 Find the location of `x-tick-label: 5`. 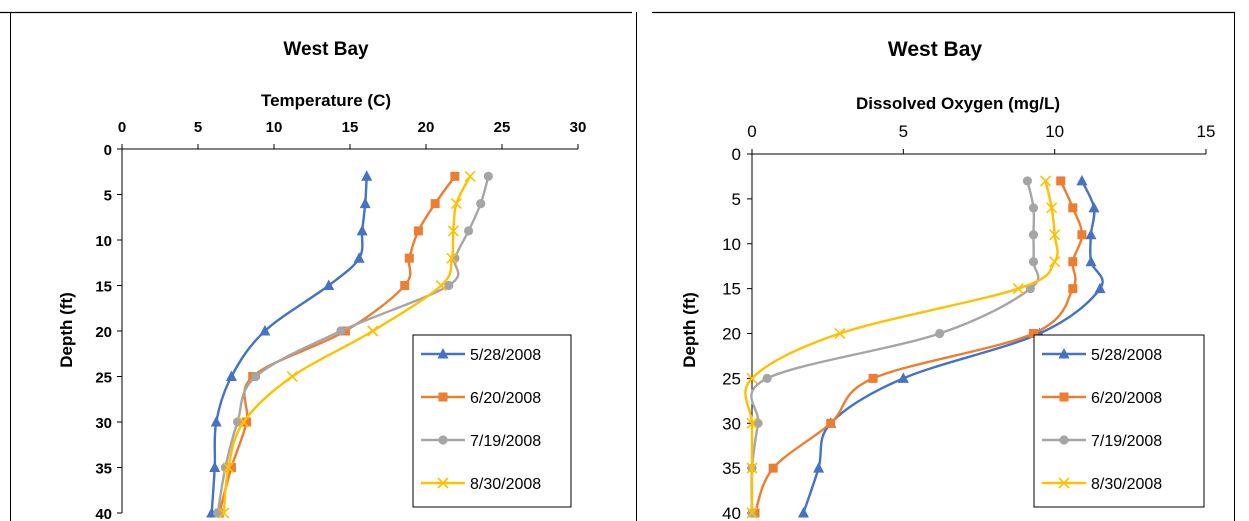

x-tick-label: 5 is located at coordinates (198, 127).